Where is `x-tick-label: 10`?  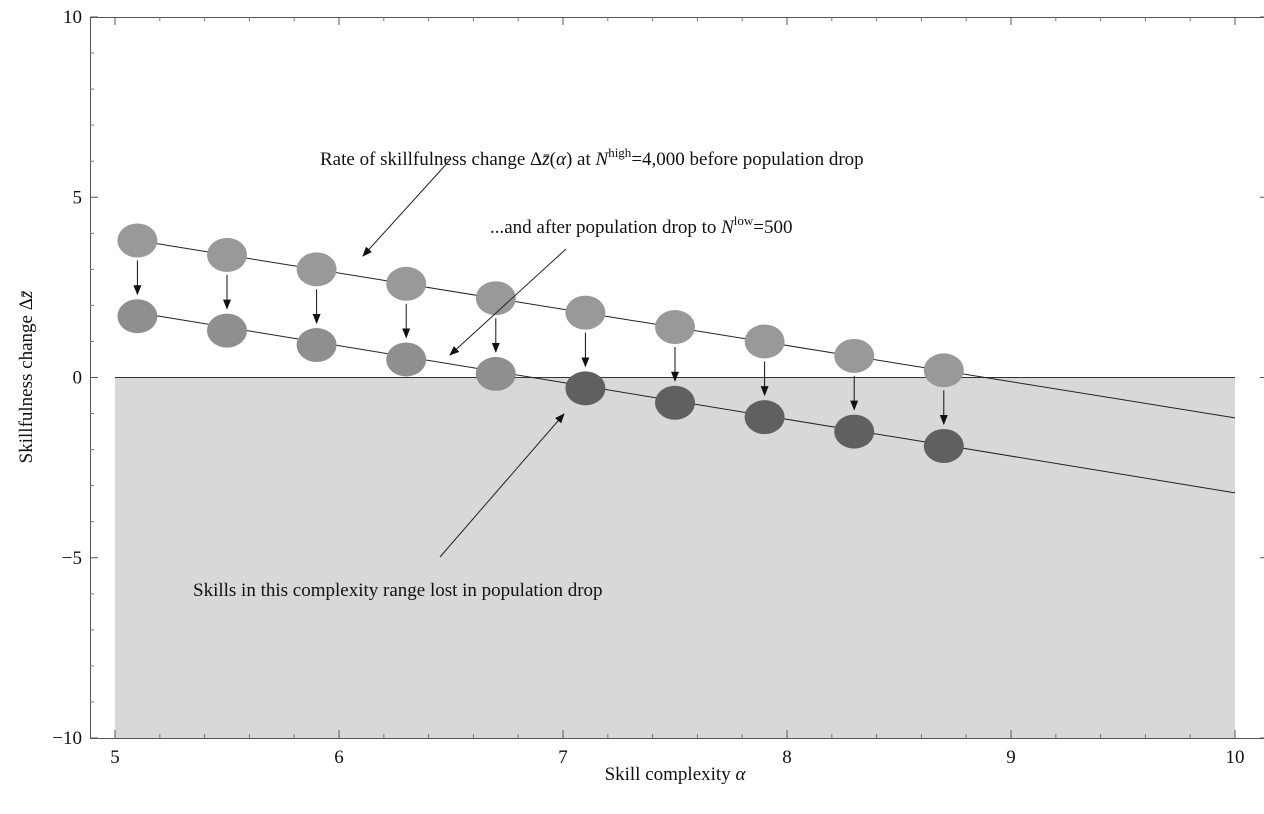
x-tick-label: 10 is located at coordinates (1235, 757).